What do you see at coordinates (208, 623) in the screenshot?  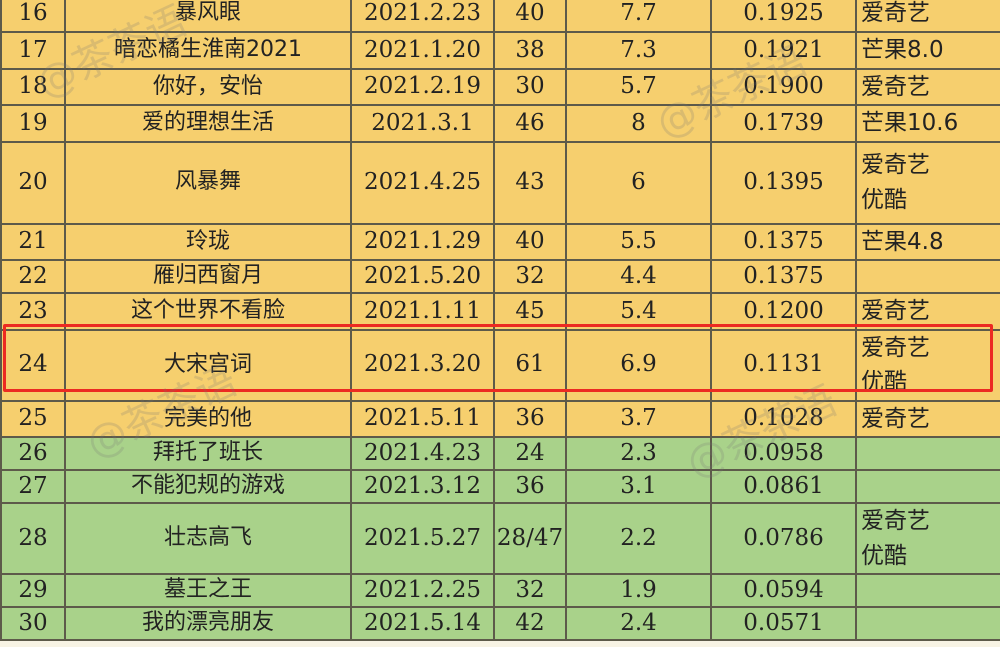 I see `title-cell: 我的漂亮朋友` at bounding box center [208, 623].